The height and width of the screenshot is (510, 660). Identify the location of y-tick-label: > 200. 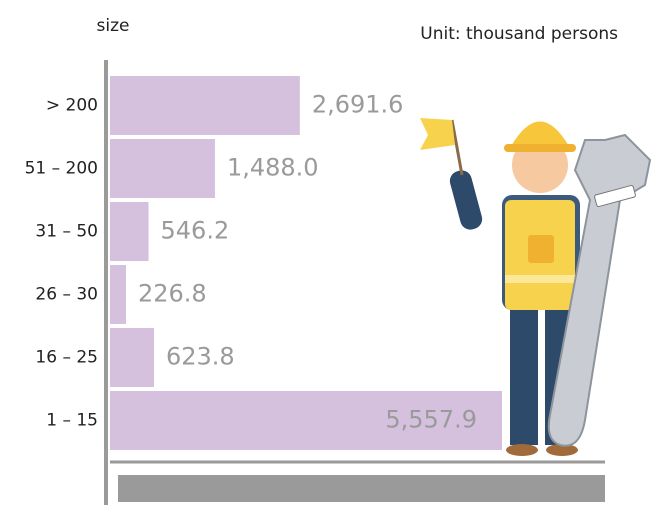
(72, 106).